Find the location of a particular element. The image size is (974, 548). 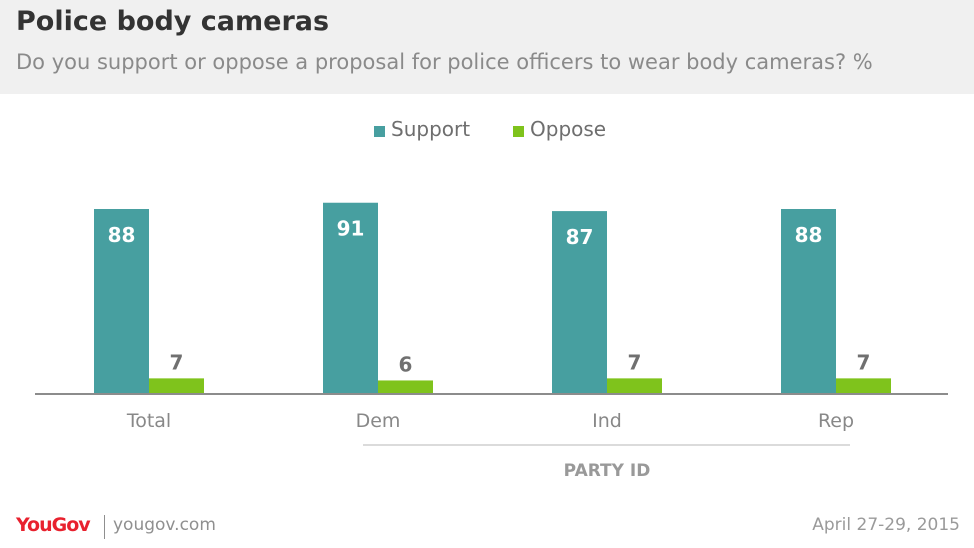

bar-support-total is located at coordinates (121, 301).